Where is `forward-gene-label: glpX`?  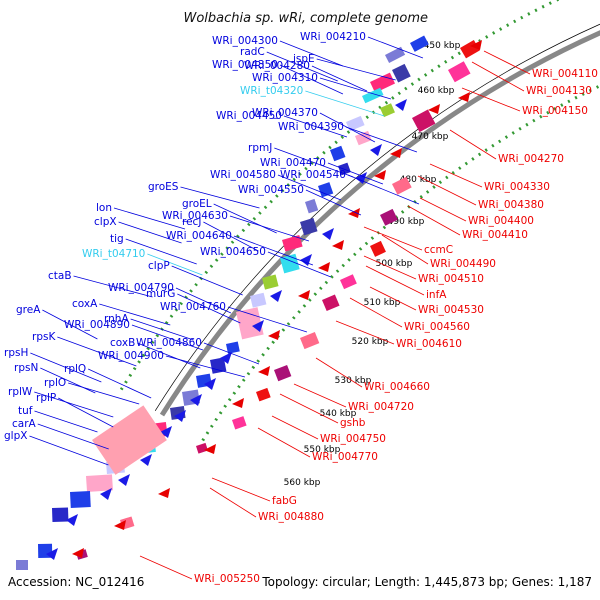 forward-gene-label: glpX is located at coordinates (15, 436).